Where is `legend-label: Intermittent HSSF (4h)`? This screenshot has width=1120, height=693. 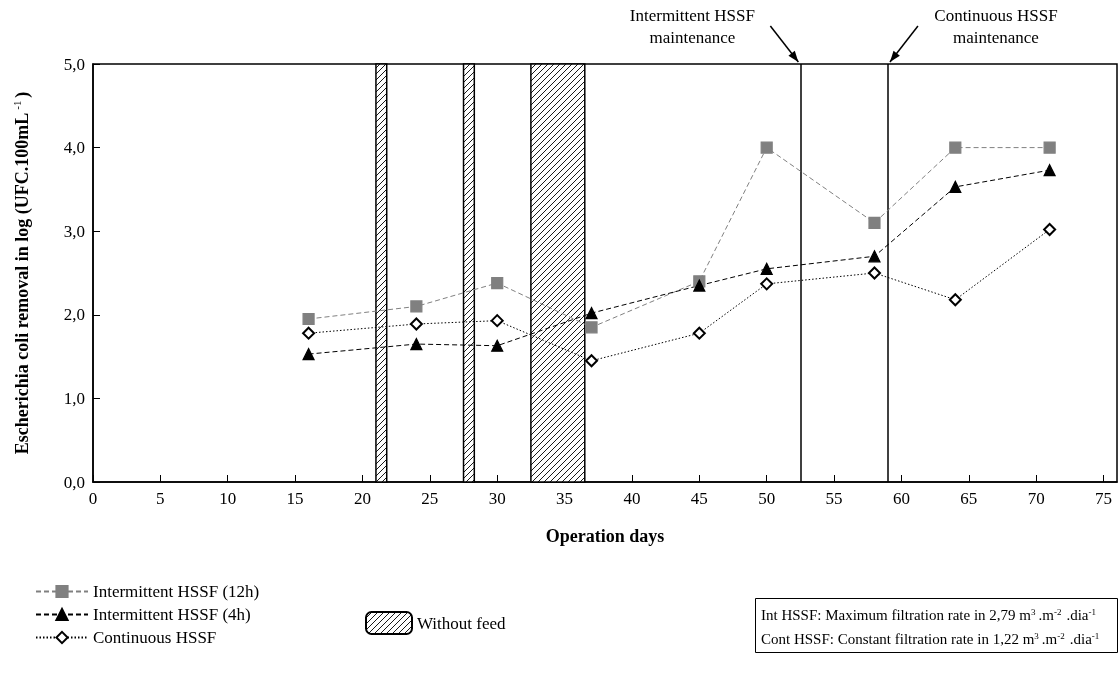
legend-label: Intermittent HSSF (4h) is located at coordinates (172, 614).